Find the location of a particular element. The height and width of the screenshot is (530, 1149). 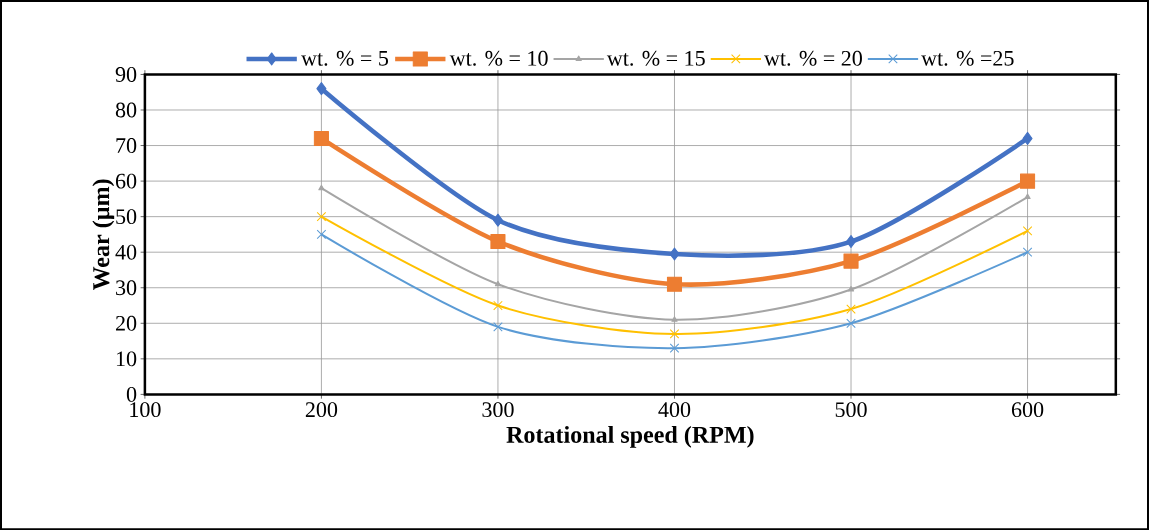

legend-label: wt. % = 5 is located at coordinates (345, 58).